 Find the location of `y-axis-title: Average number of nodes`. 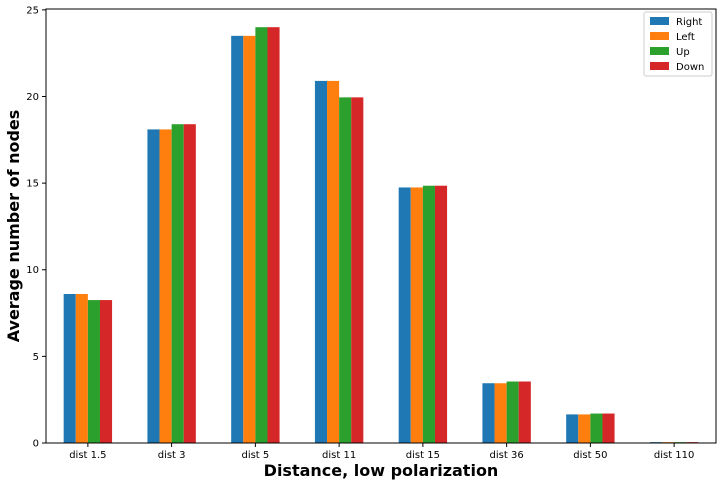

y-axis-title: Average number of nodes is located at coordinates (13, 226).